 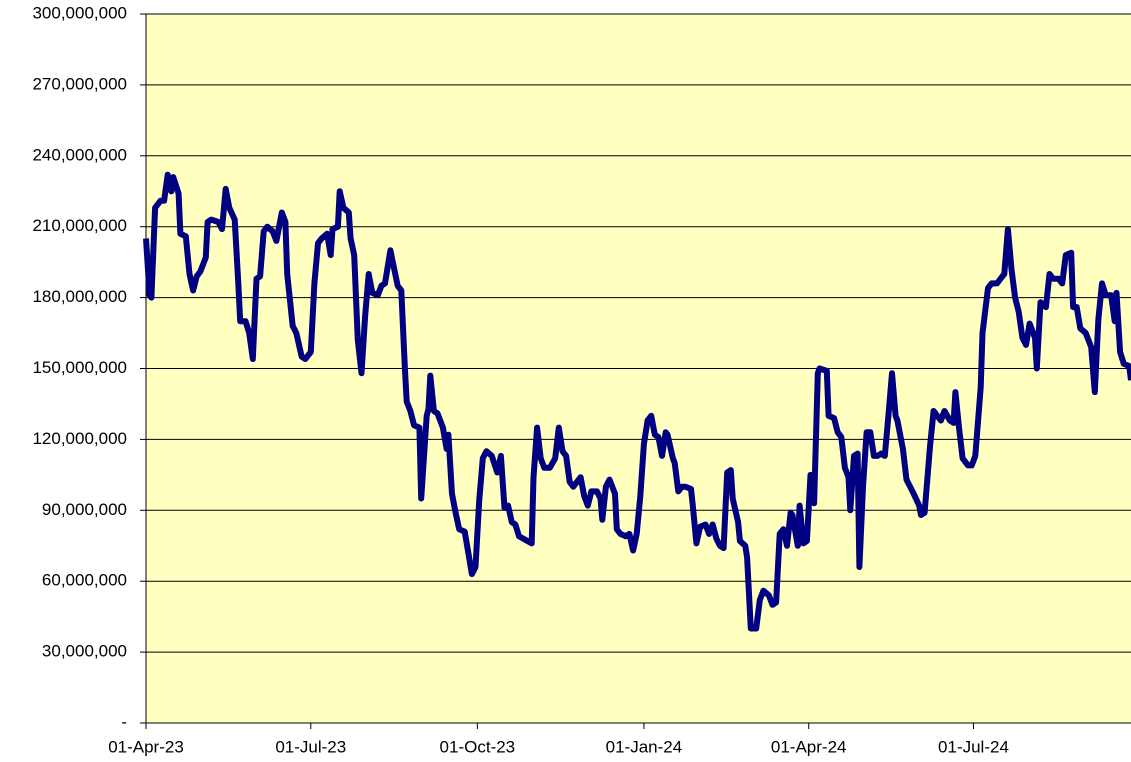 What do you see at coordinates (84, 651) in the screenshot?
I see `y-tick-label: 30,000,000` at bounding box center [84, 651].